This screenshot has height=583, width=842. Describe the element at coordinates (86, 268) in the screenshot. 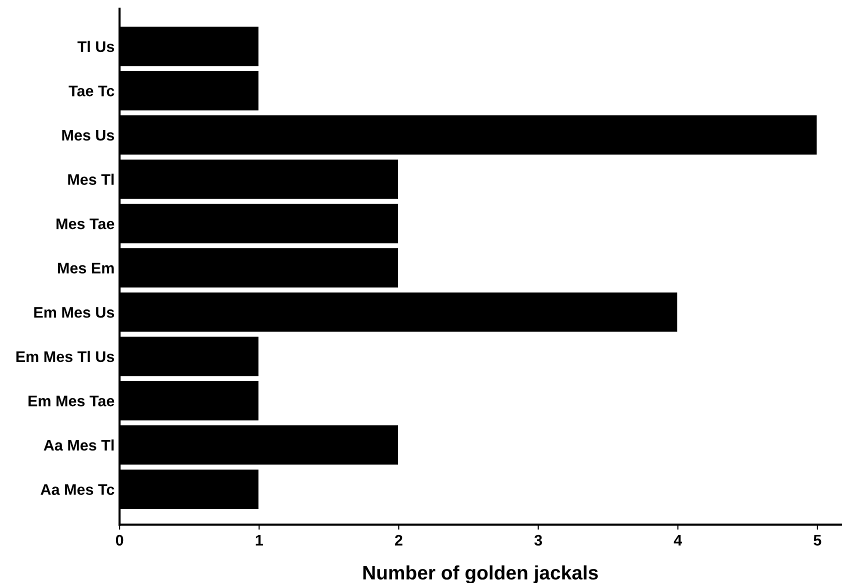

I see `y-tick-label: Mes Em` at that location.